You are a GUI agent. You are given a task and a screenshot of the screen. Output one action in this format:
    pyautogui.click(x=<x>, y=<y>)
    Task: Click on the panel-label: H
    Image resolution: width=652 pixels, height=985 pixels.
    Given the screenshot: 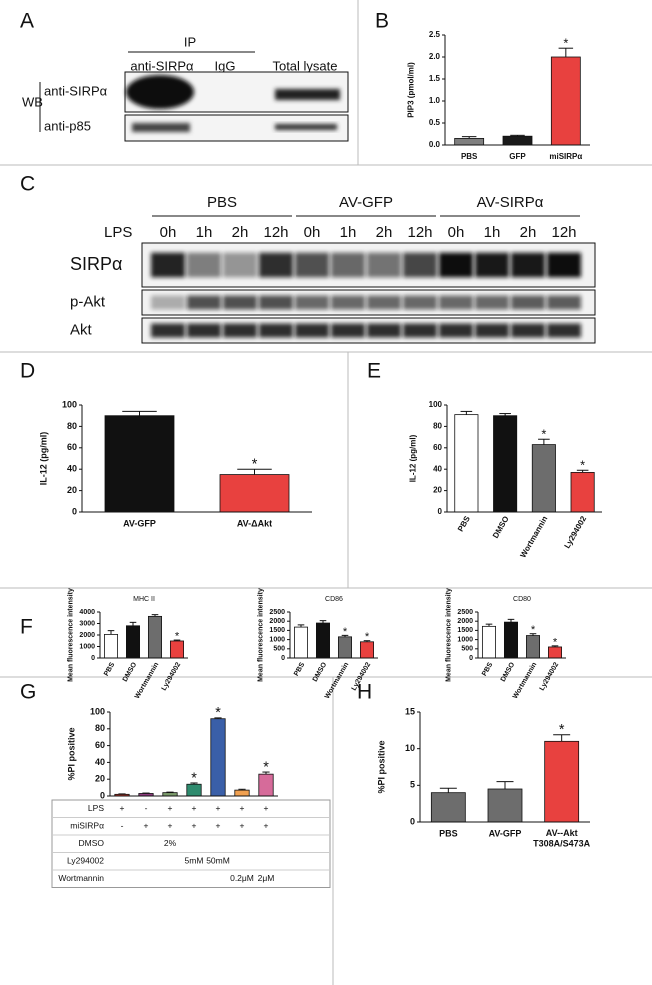 What is the action you would take?
    pyautogui.click(x=364, y=692)
    